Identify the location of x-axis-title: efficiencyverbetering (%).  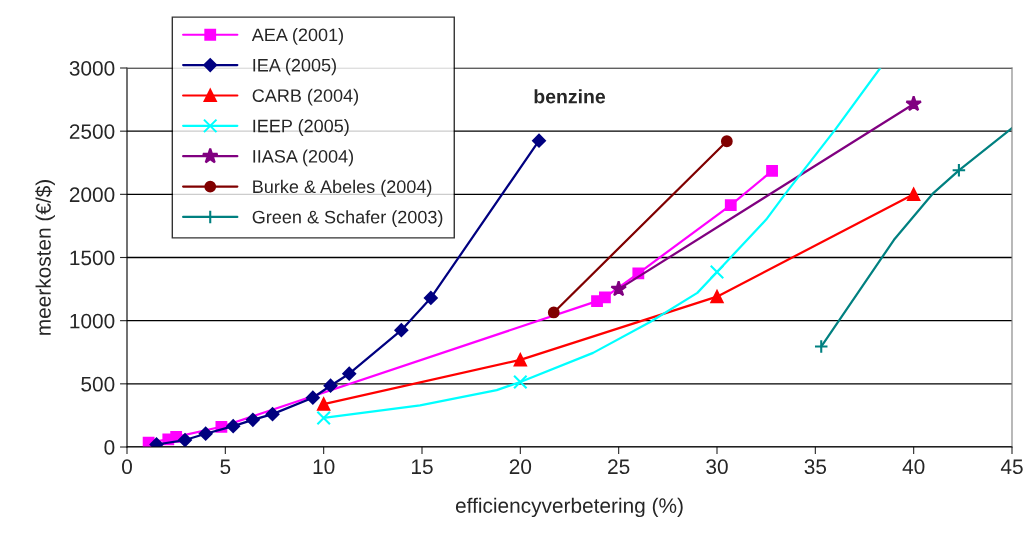
(569, 507).